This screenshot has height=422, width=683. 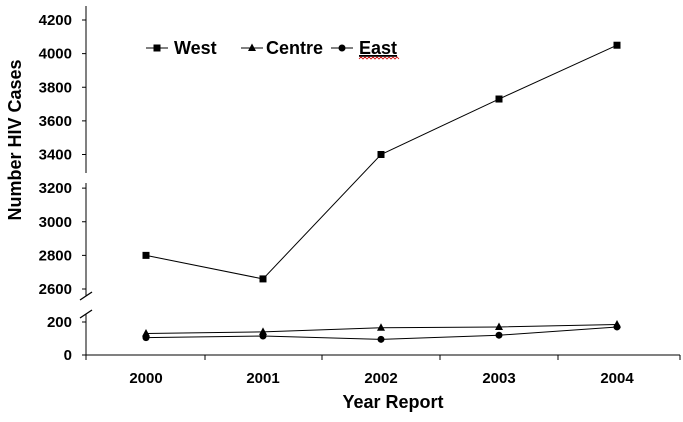 What do you see at coordinates (68, 355) in the screenshot?
I see `y-tick-label: 0` at bounding box center [68, 355].